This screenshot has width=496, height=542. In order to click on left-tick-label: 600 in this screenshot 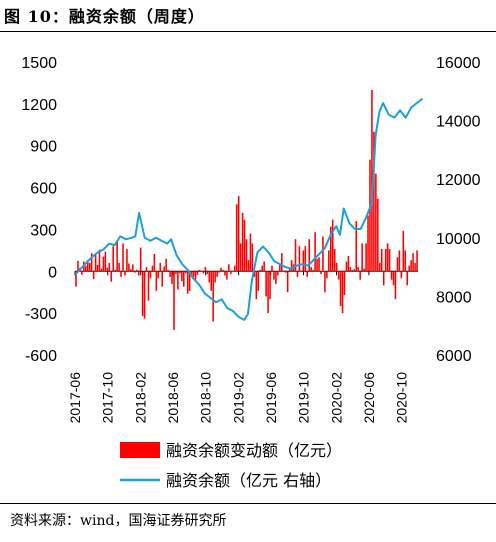, I will do `click(43, 189)`.